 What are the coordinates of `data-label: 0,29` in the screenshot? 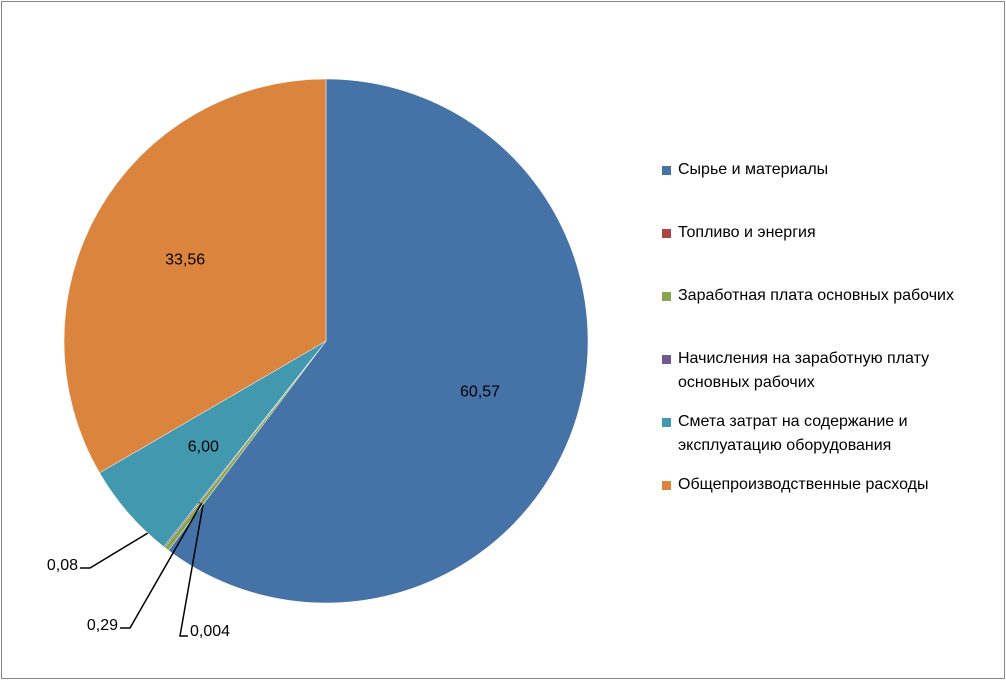 It's located at (102, 625).